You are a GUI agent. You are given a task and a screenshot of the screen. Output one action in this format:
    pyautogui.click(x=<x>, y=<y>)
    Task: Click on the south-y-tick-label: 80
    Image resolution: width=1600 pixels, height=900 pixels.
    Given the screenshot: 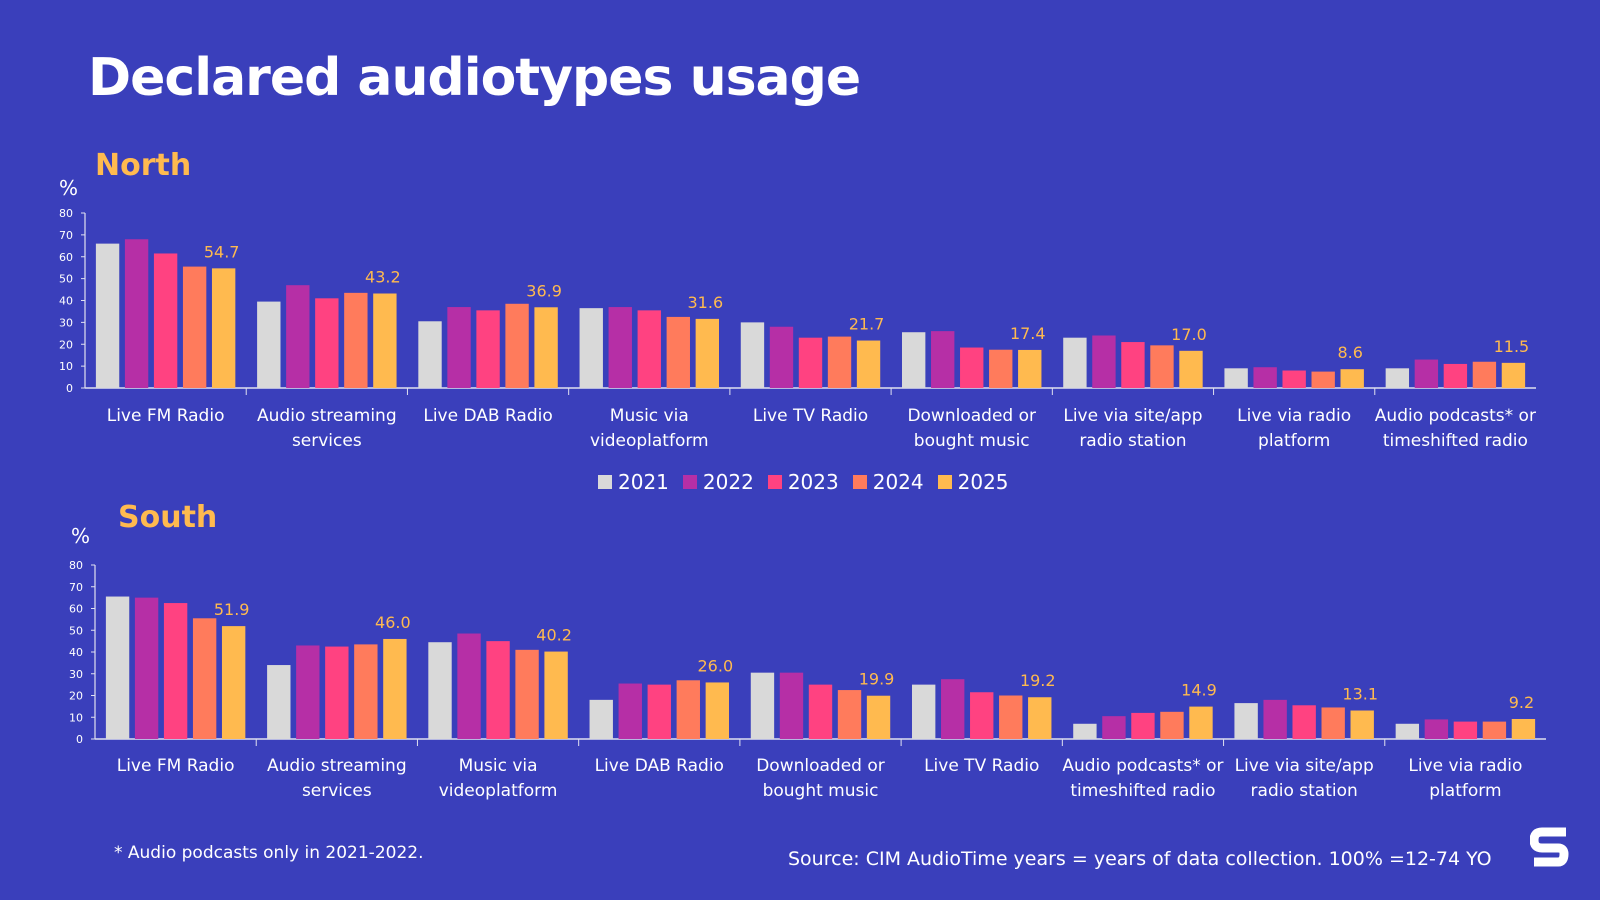 What is the action you would take?
    pyautogui.click(x=76, y=565)
    